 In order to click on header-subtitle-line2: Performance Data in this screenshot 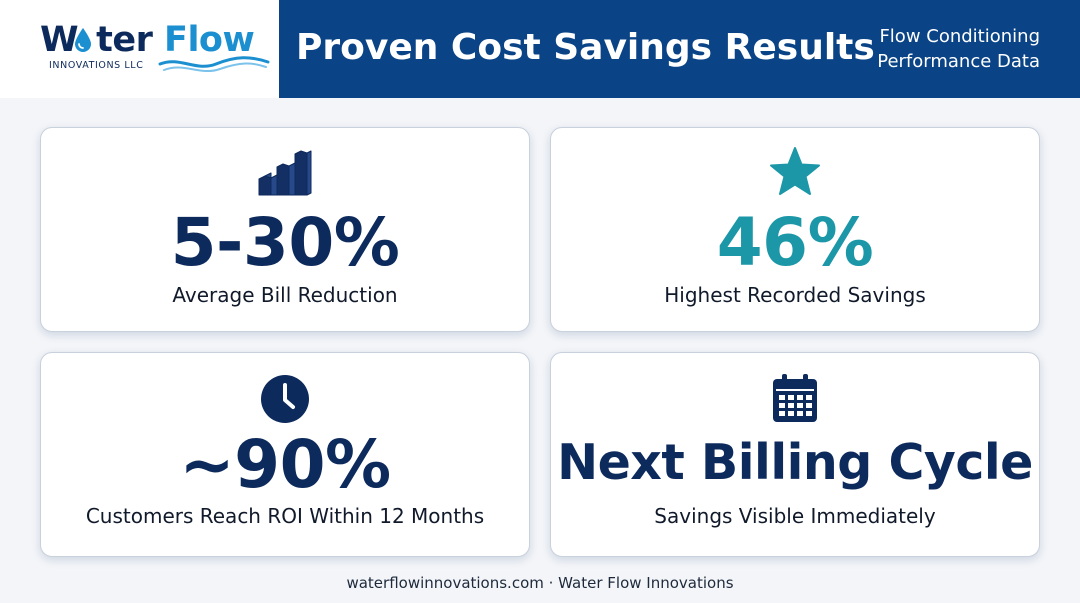, I will do `click(958, 61)`.